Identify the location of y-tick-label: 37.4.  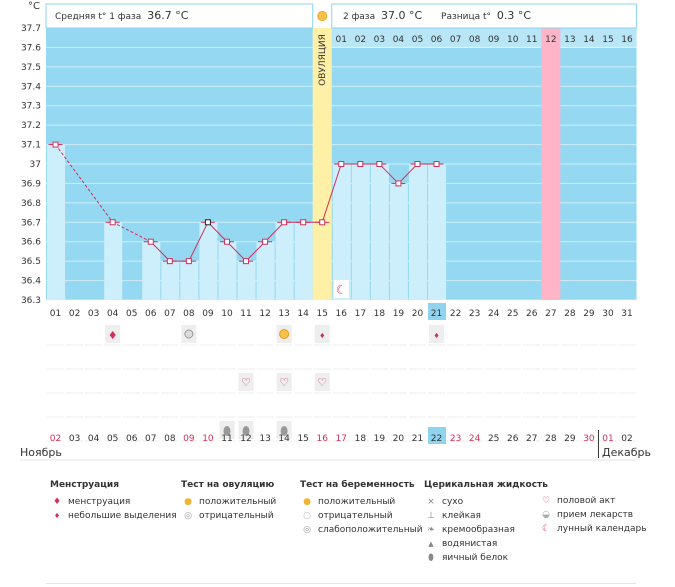
(31, 87).